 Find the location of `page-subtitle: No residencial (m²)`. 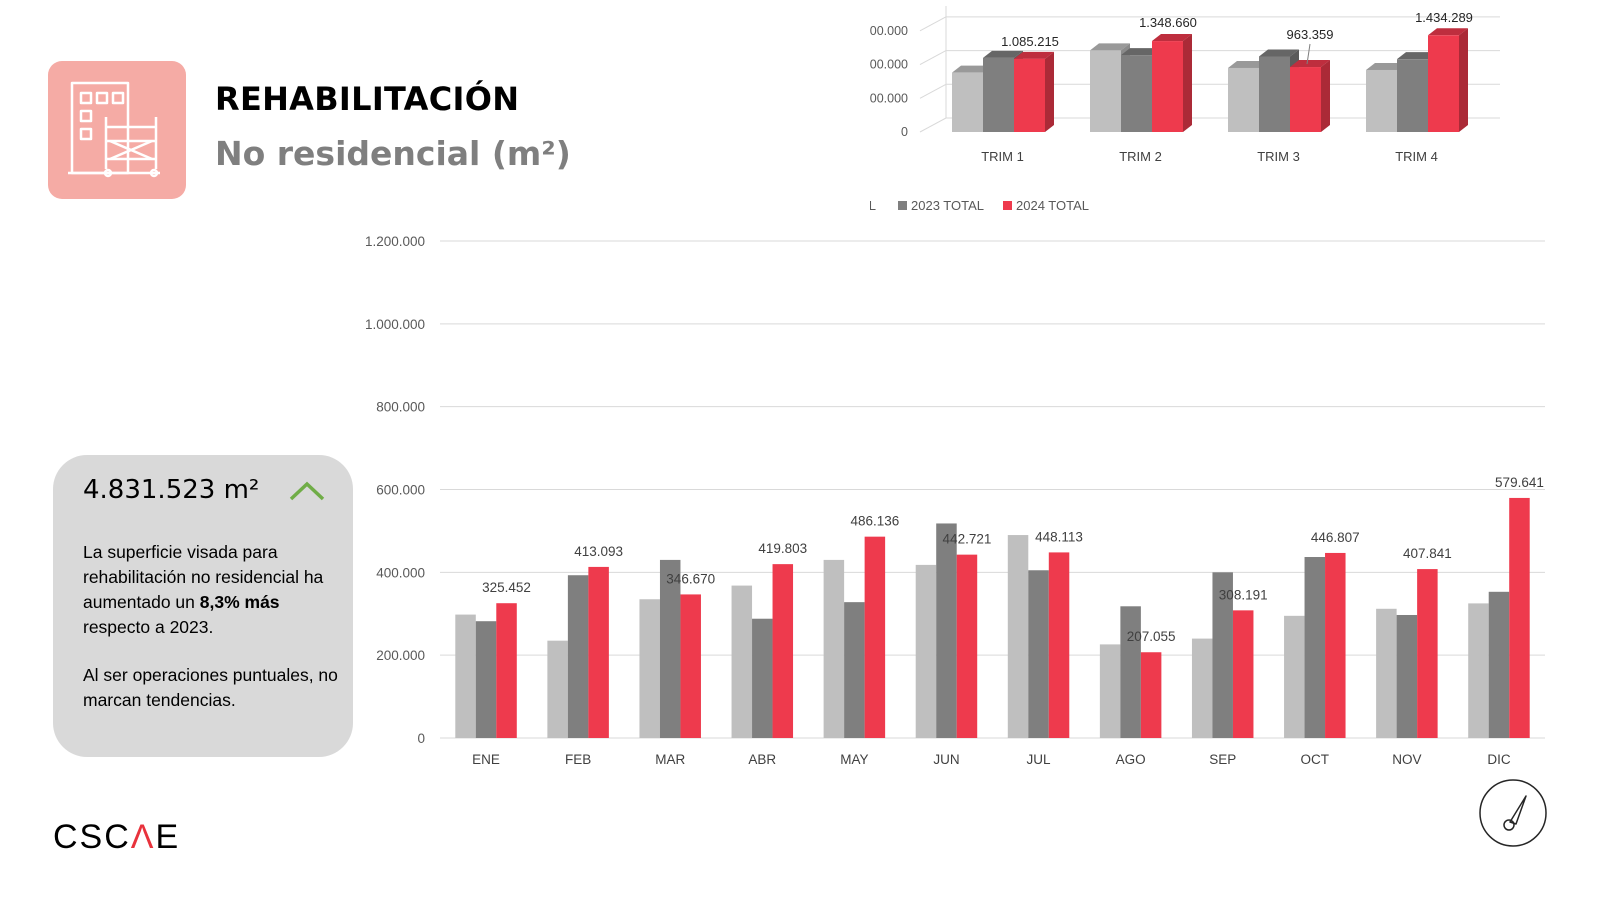

page-subtitle: No residencial (m²) is located at coordinates (393, 153).